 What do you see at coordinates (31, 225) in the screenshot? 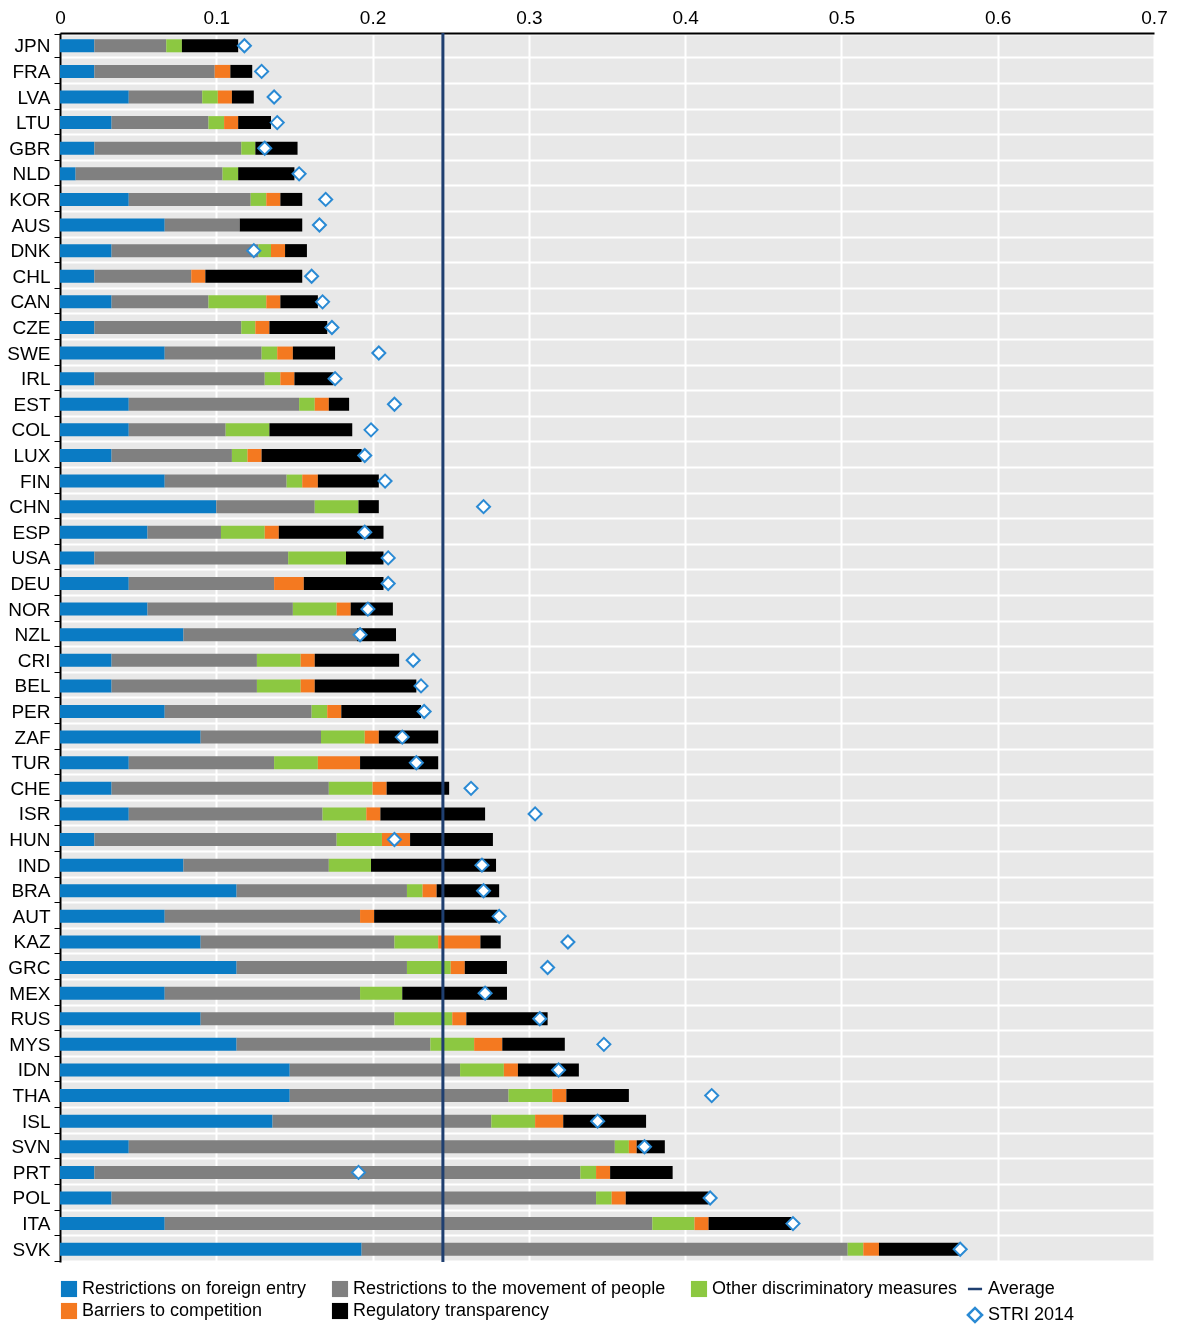
I see `y-tick-label: AUS` at bounding box center [31, 225].